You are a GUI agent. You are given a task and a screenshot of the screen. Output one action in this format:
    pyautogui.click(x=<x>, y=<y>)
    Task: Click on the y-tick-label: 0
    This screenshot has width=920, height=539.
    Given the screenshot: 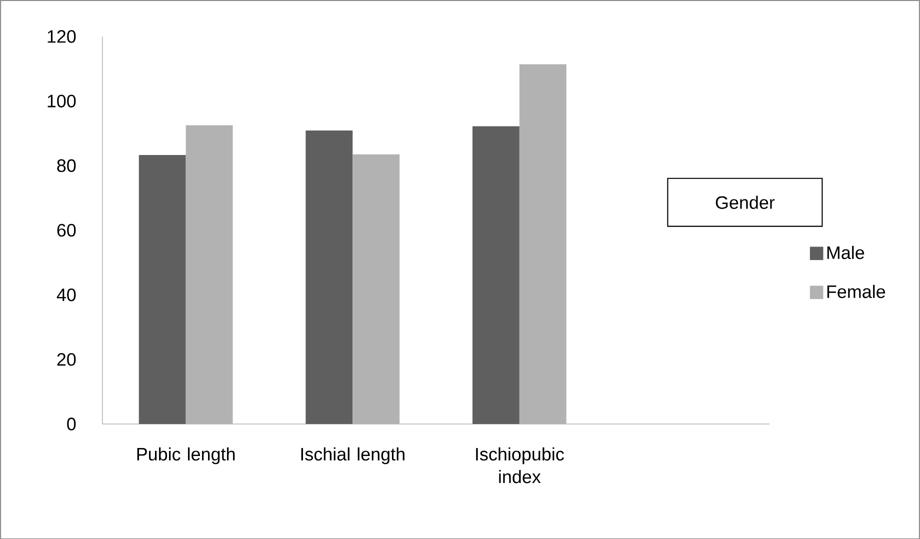 What is the action you would take?
    pyautogui.click(x=71, y=423)
    